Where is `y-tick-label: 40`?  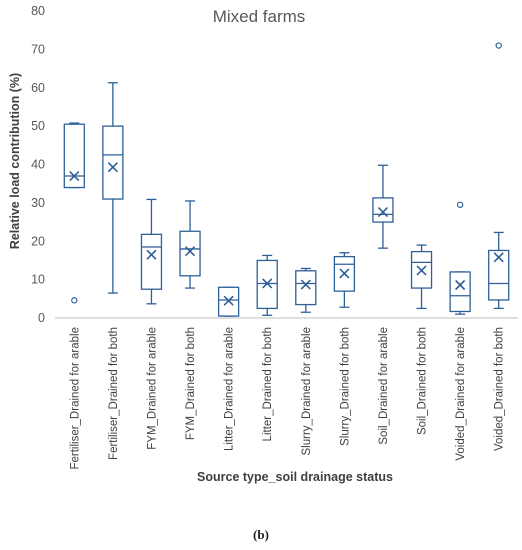 y-tick-label: 40 is located at coordinates (38, 165).